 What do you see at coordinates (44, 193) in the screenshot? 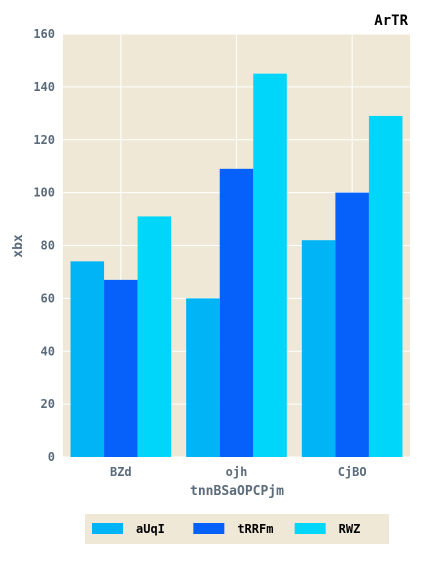
I see `y-tick-label: 100` at bounding box center [44, 193].